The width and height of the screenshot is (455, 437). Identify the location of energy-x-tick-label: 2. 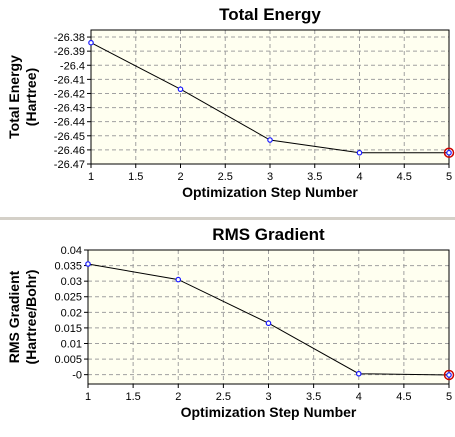
(180, 177).